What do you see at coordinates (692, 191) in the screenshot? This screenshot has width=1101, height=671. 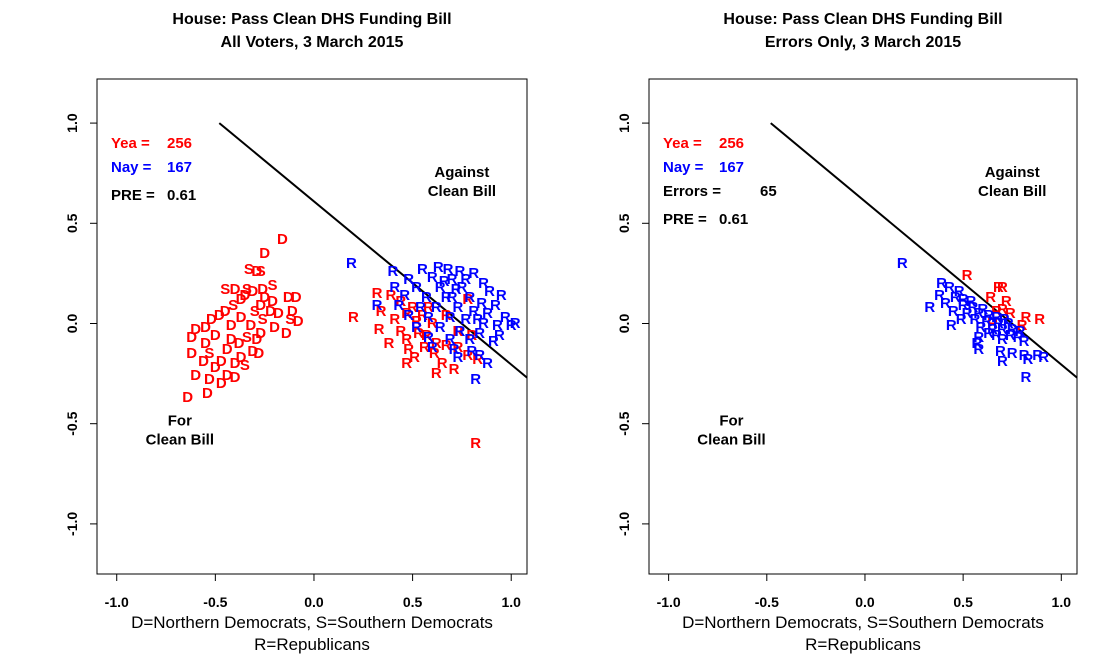 I see `stat-label: Errors =` at bounding box center [692, 191].